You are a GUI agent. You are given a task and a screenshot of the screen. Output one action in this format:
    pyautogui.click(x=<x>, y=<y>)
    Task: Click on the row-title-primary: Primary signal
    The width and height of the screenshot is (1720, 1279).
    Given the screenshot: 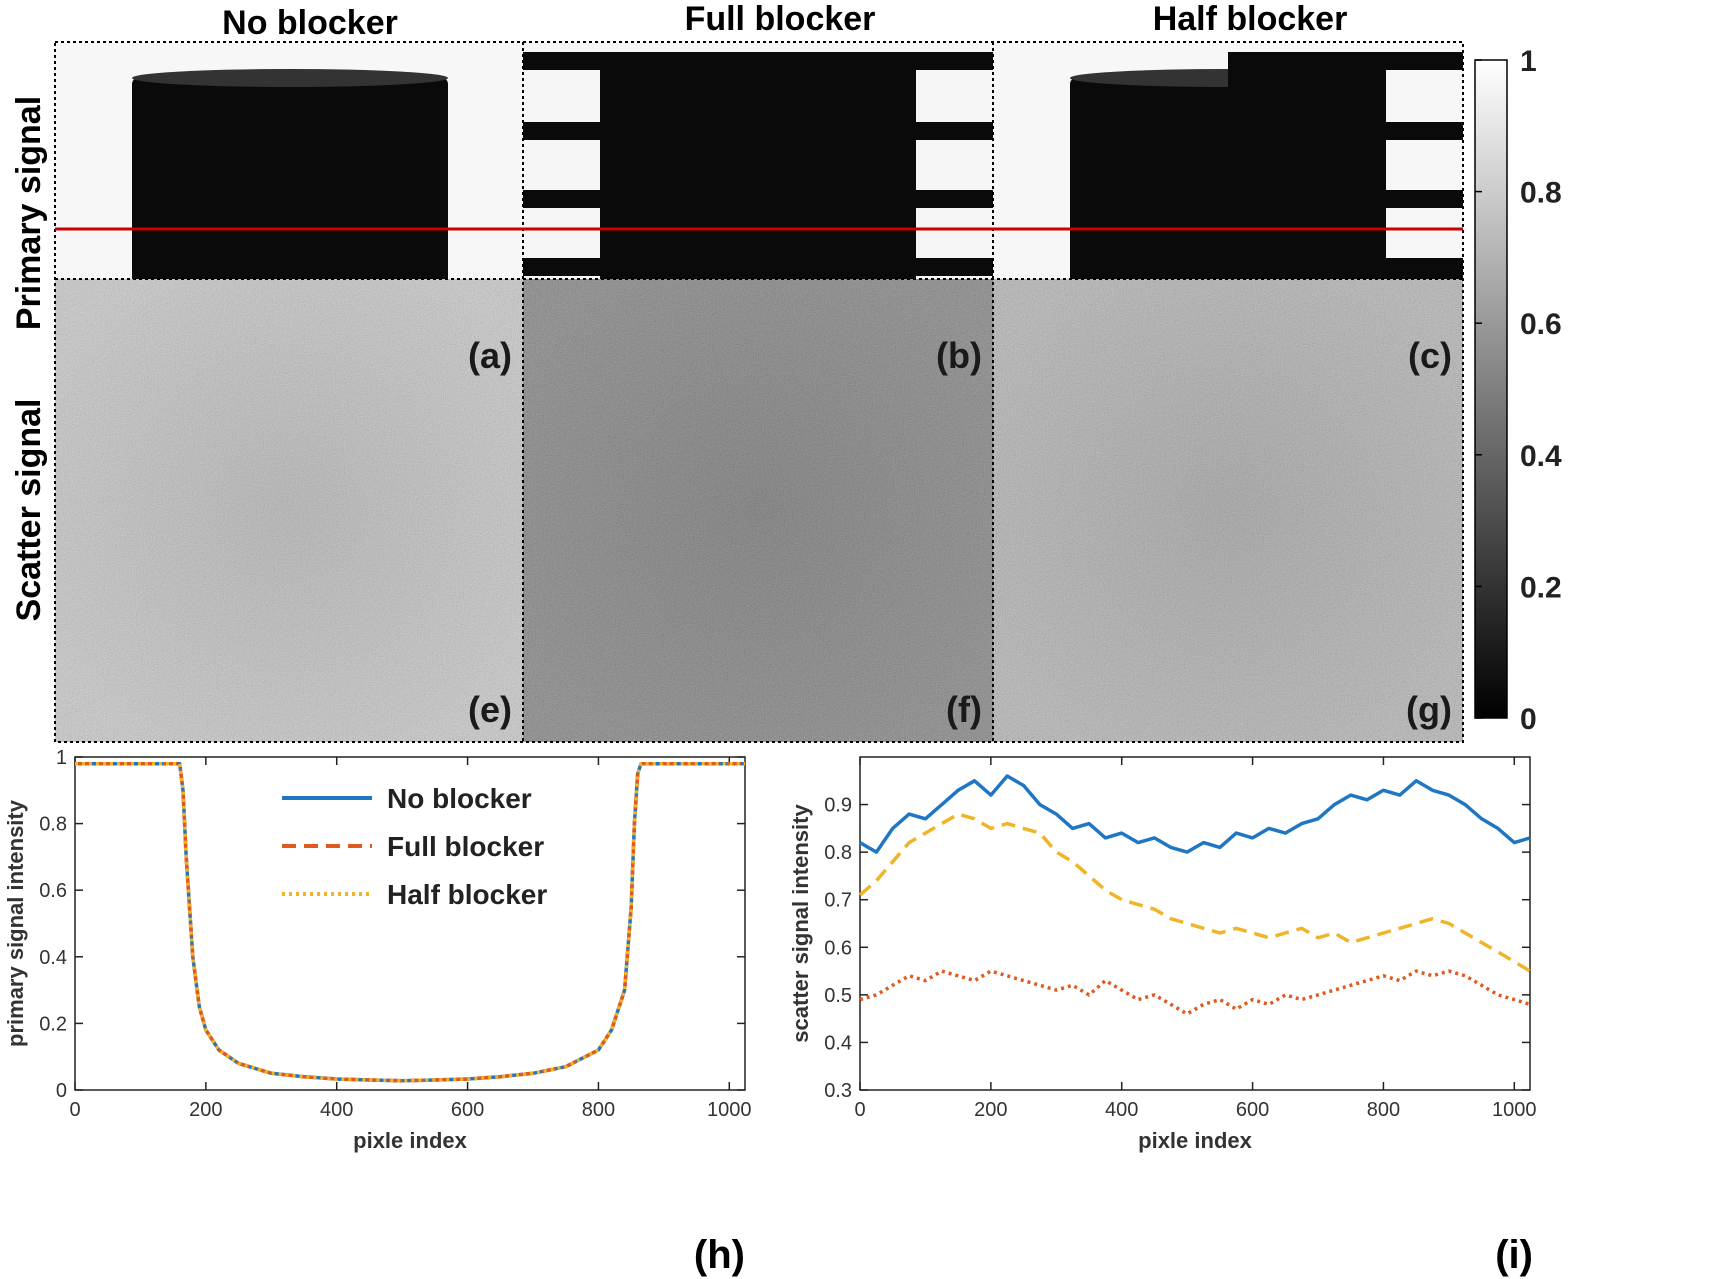 What is the action you would take?
    pyautogui.click(x=29, y=213)
    